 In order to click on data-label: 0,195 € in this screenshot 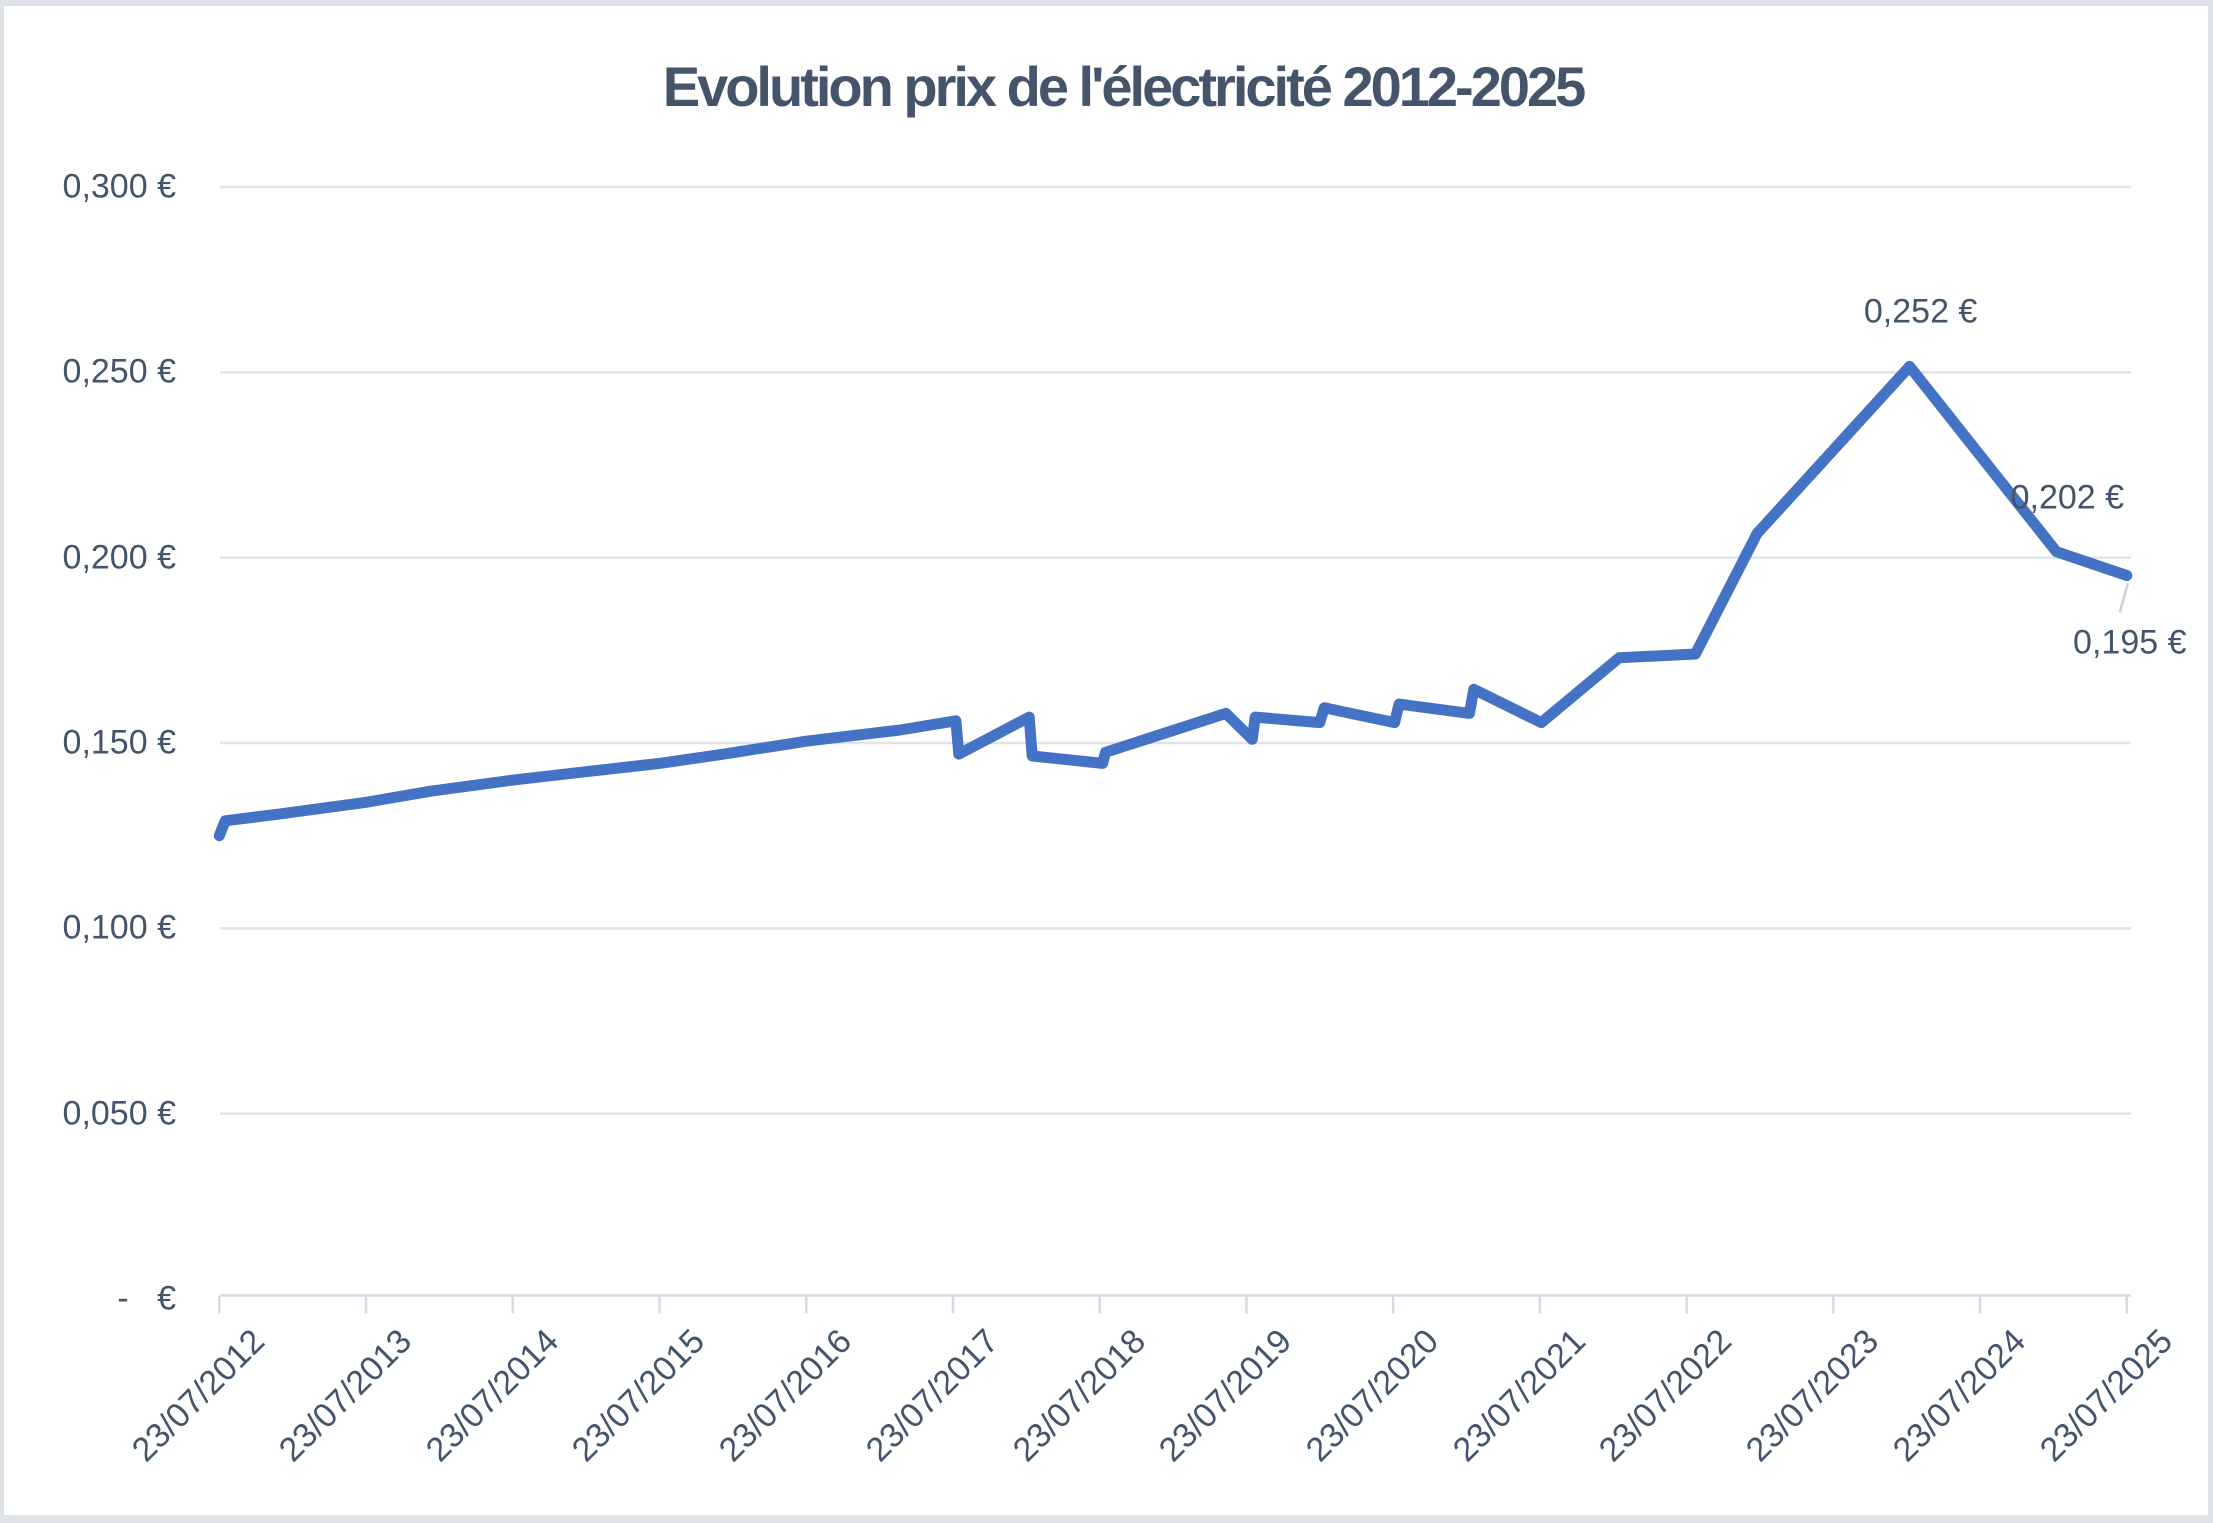, I will do `click(2130, 642)`.